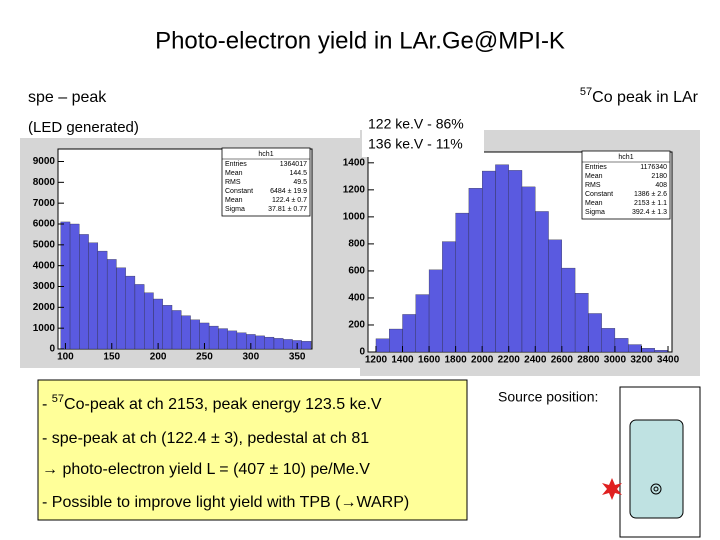 Image resolution: width=720 pixels, height=540 pixels. I want to click on x-tick-label: 350, so click(297, 357).